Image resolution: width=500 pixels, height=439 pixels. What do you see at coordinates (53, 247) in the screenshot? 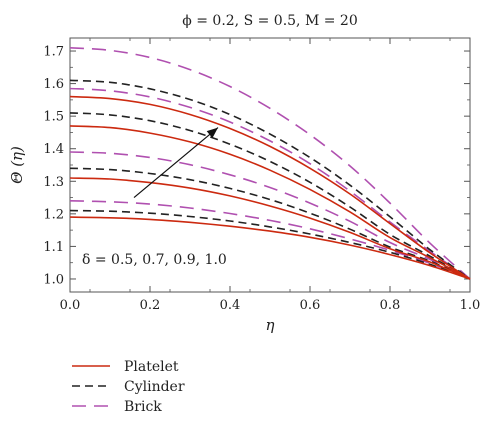
I see `y-tick-label: 1.1` at bounding box center [53, 247].